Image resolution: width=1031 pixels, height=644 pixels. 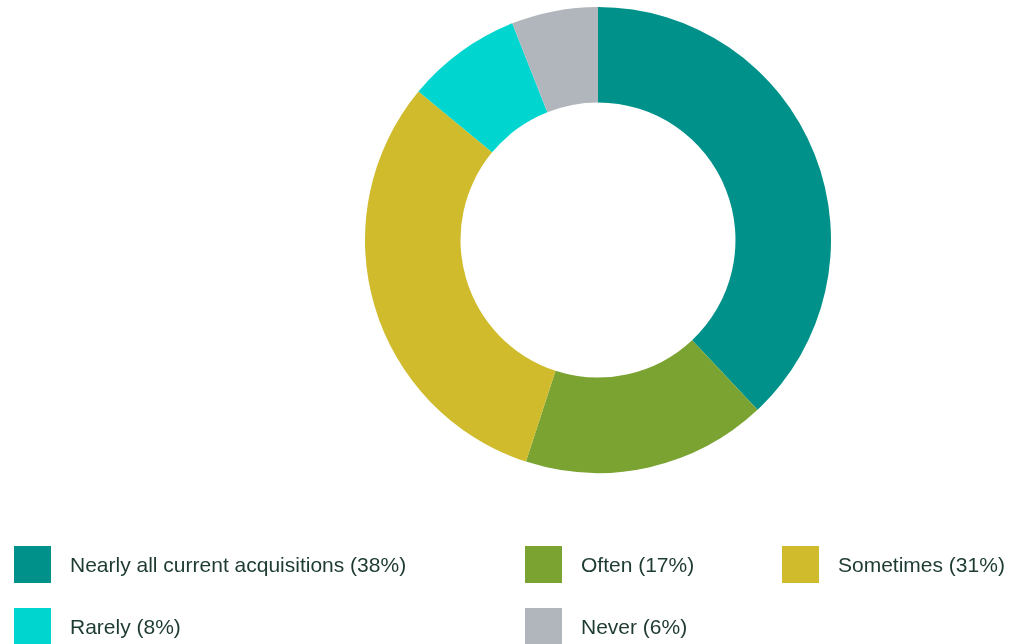 I want to click on legend-label: Nearly all current acquisitions (38%), so click(x=238, y=564).